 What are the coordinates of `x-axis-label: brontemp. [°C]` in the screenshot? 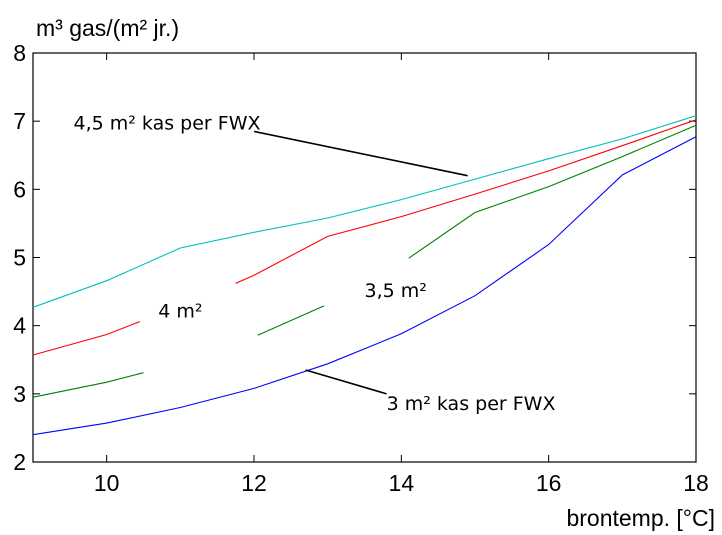 It's located at (640, 518).